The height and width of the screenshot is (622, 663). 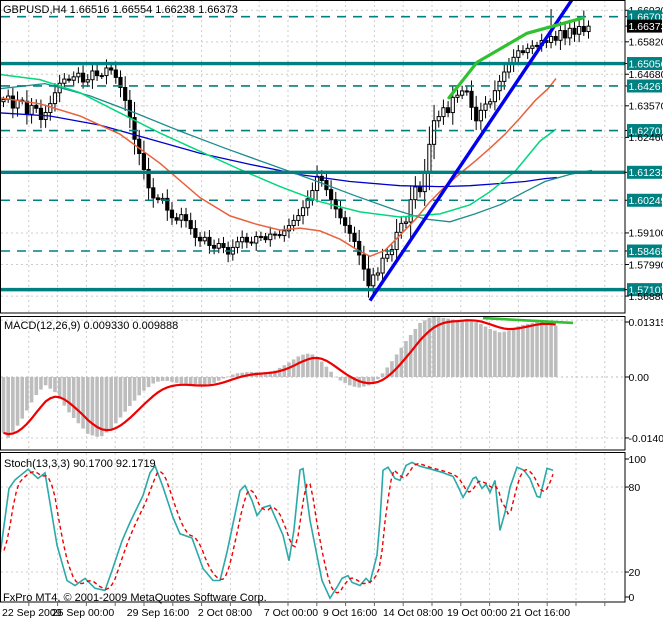 What do you see at coordinates (646, 173) in the screenshot?
I see `price-axis-label: 1.61232` at bounding box center [646, 173].